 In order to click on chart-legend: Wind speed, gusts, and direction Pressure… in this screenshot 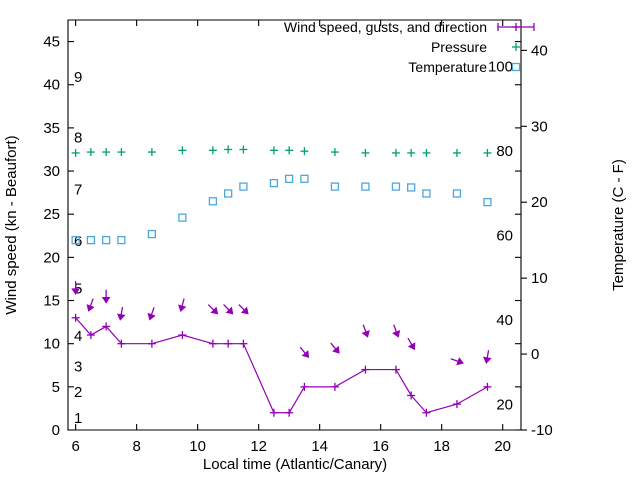, I will do `click(409, 47)`.